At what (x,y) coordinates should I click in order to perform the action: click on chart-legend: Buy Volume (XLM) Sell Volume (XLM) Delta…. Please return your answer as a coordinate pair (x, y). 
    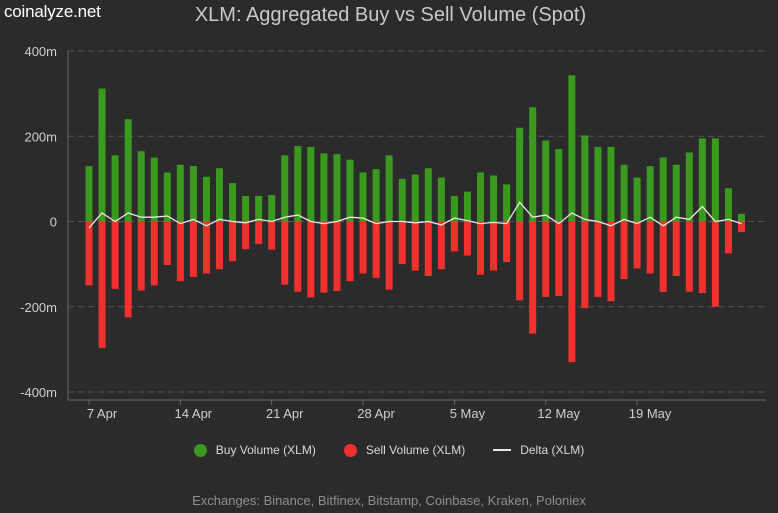
    Looking at the image, I should click on (389, 450).